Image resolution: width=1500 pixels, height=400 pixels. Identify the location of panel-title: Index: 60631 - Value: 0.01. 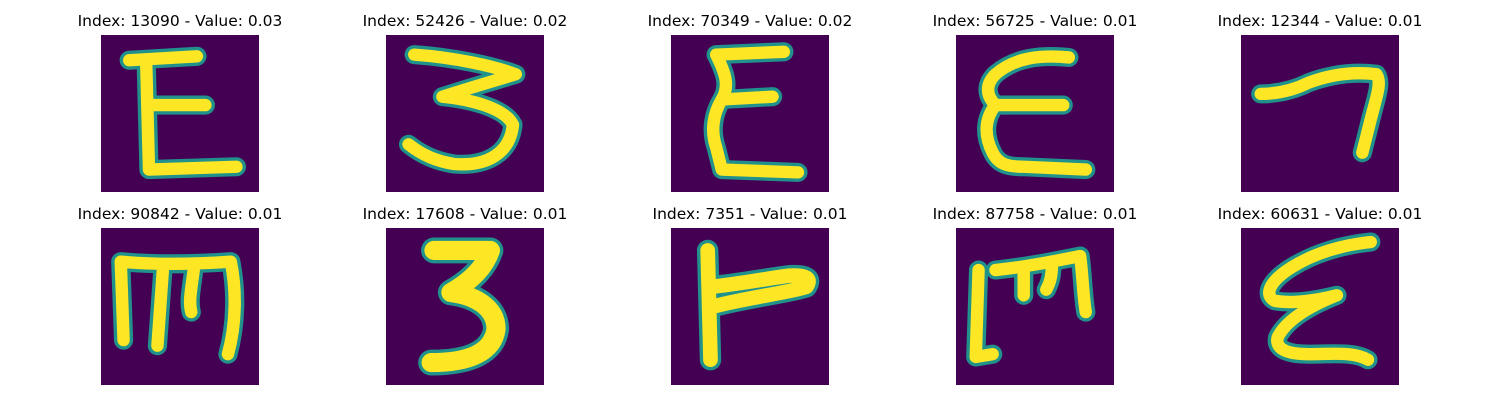
(1320, 214).